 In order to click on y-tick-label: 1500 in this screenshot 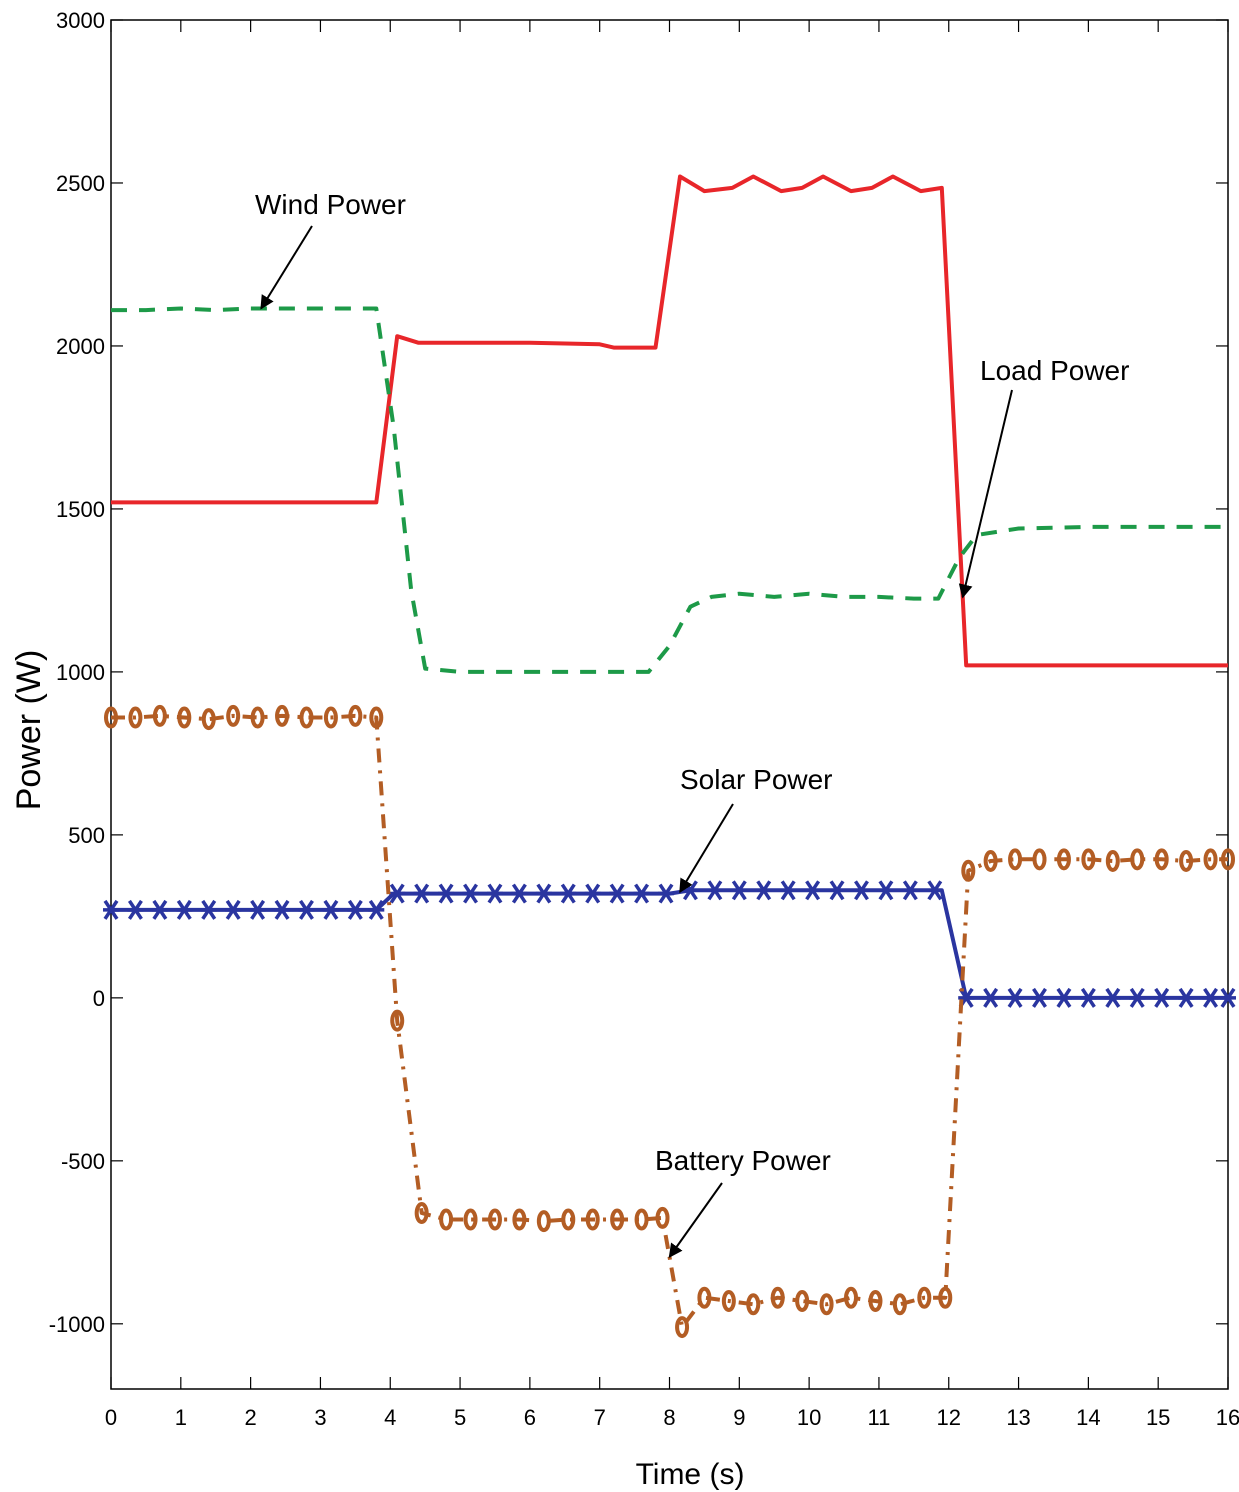, I will do `click(80, 509)`.